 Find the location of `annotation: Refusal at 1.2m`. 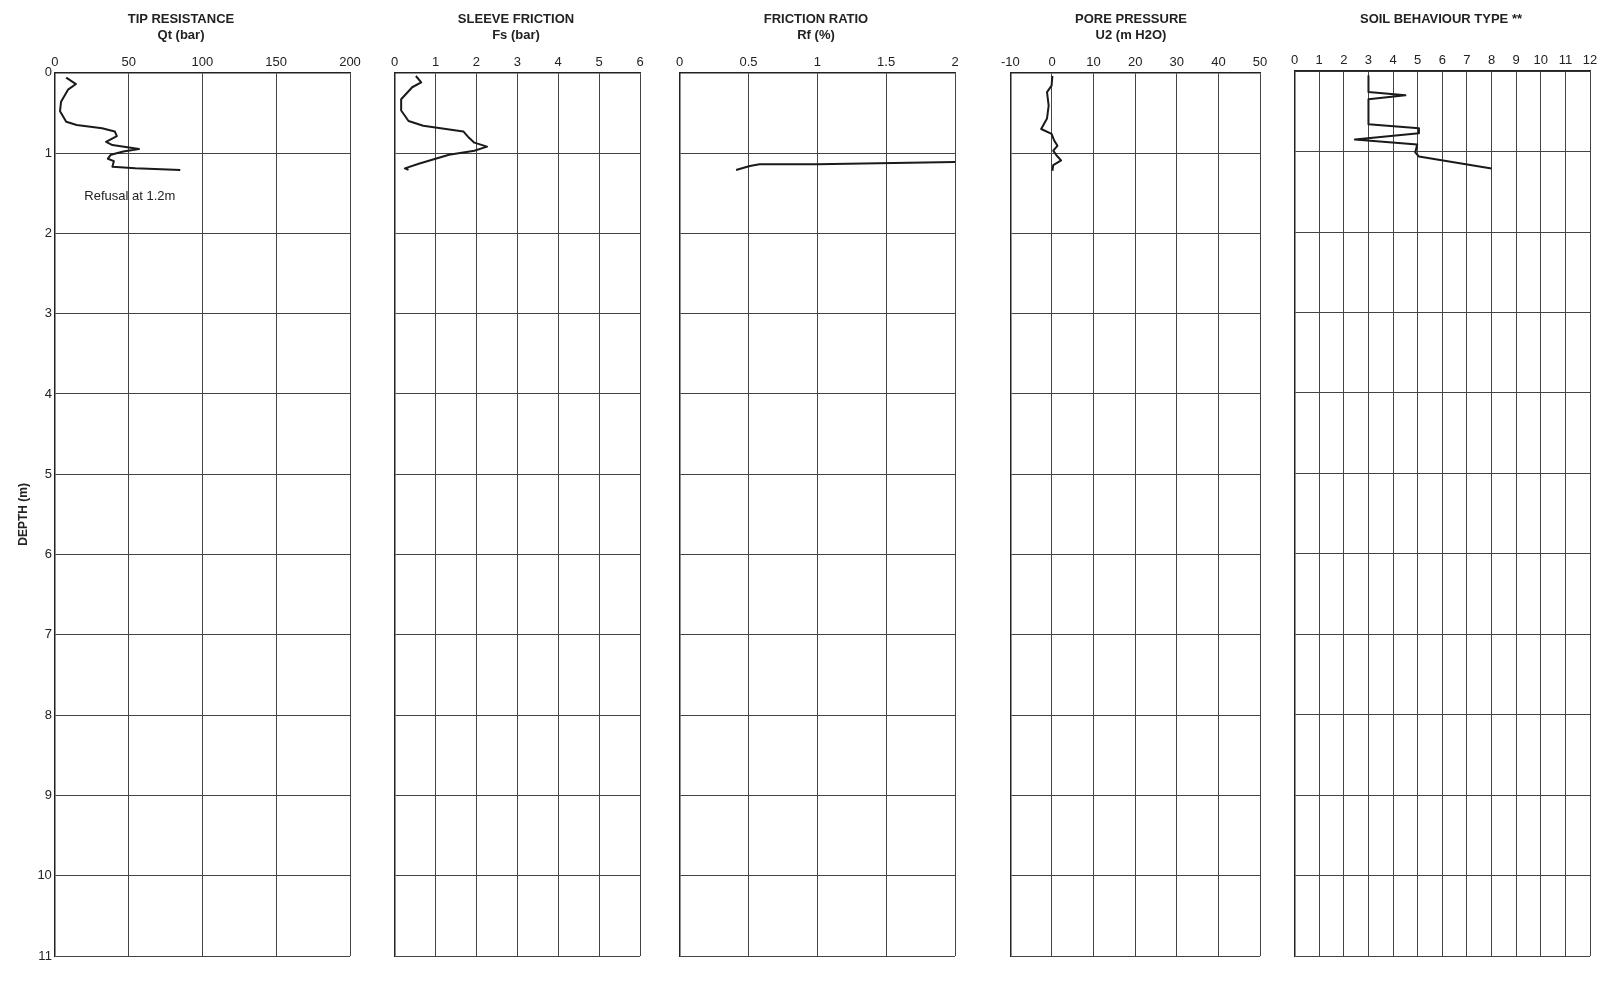

annotation: Refusal at 1.2m is located at coordinates (130, 196).